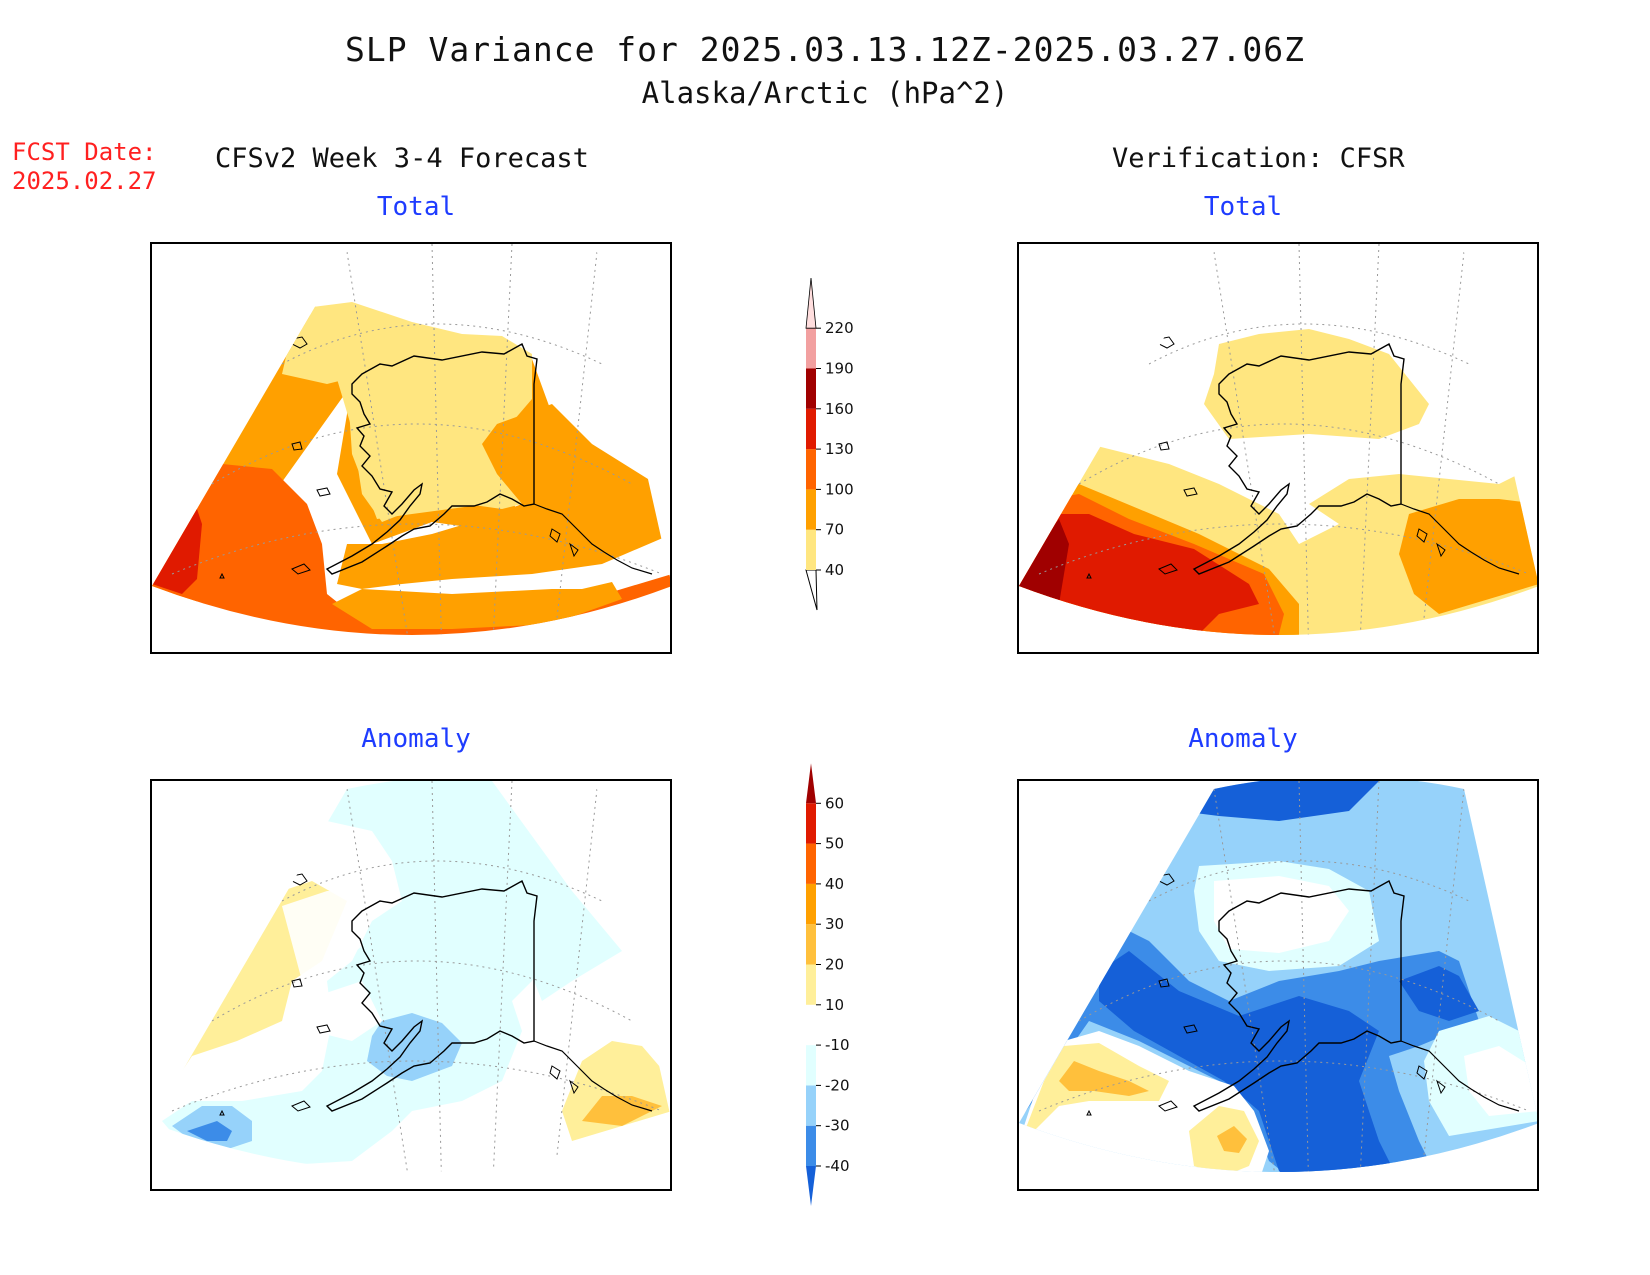 The height and width of the screenshot is (1275, 1650). I want to click on colorbar-tick-label: 60, so click(834, 803).